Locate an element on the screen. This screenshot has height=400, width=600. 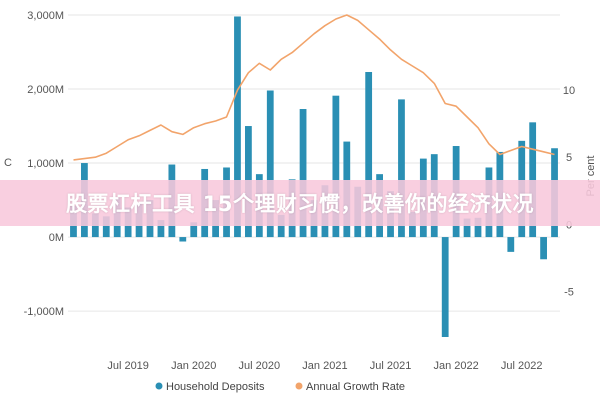
x-tick: Jul 2022 is located at coordinates (522, 366).